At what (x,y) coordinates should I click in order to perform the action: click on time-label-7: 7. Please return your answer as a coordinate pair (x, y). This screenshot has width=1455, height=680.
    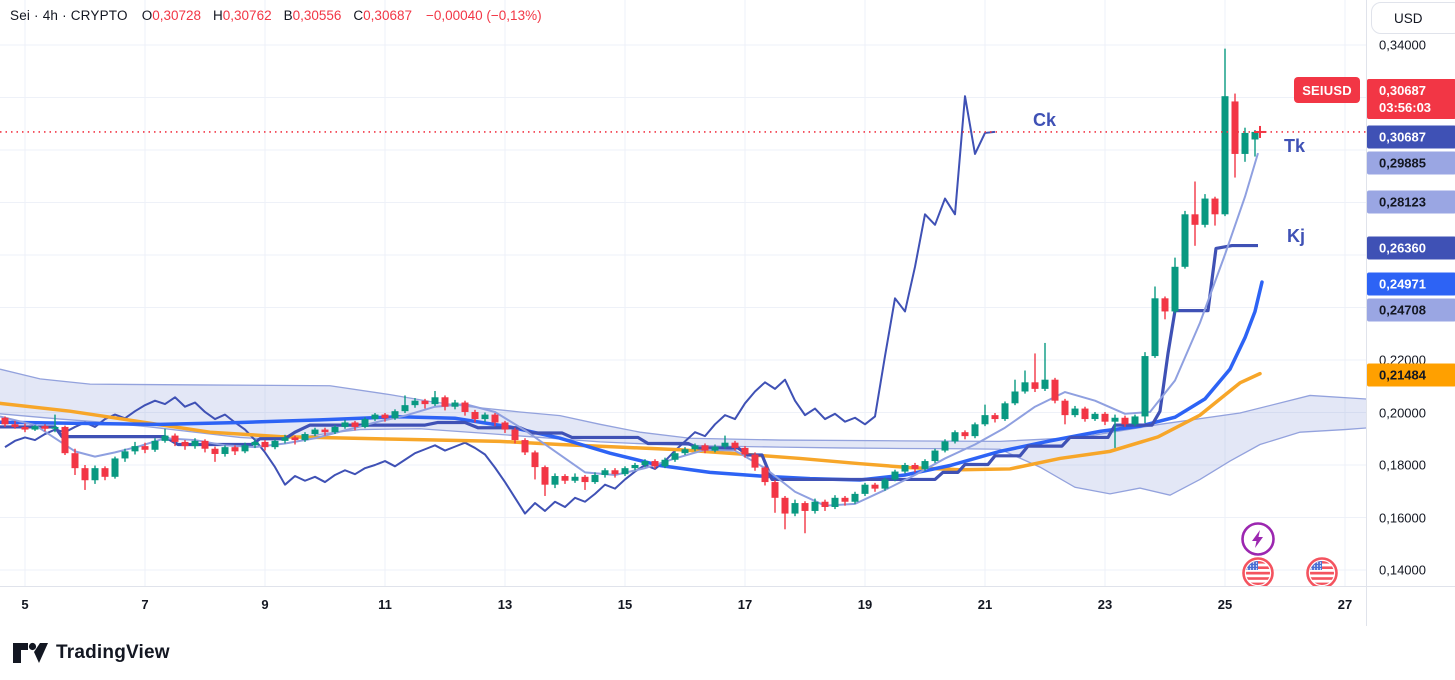
    Looking at the image, I should click on (145, 604).